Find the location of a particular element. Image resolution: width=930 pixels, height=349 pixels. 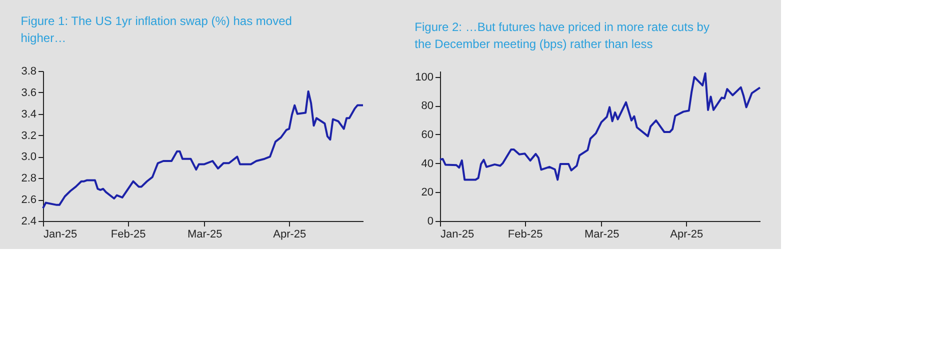

y-tick-label: 3.8 is located at coordinates (28, 72).